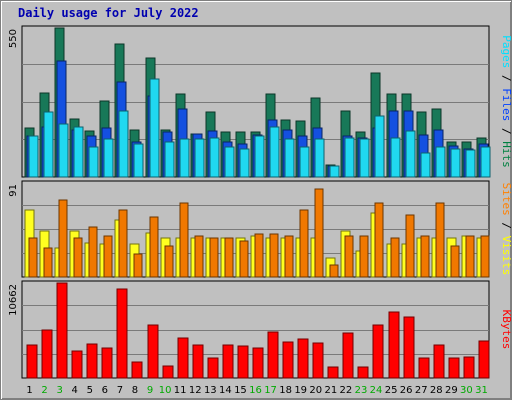 This screenshot has height=400, width=512. I want to click on x-tick-label: 8, so click(135, 390).